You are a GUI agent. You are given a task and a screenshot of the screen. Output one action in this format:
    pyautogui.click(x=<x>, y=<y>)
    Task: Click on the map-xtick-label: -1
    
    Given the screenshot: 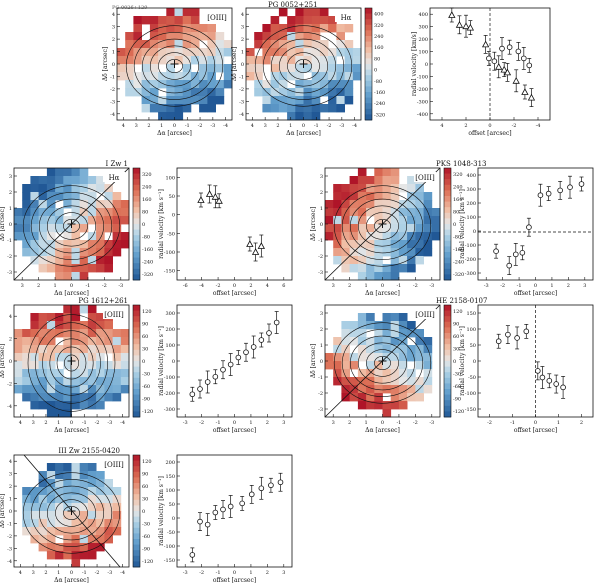 What is the action you would take?
    pyautogui.click(x=187, y=126)
    